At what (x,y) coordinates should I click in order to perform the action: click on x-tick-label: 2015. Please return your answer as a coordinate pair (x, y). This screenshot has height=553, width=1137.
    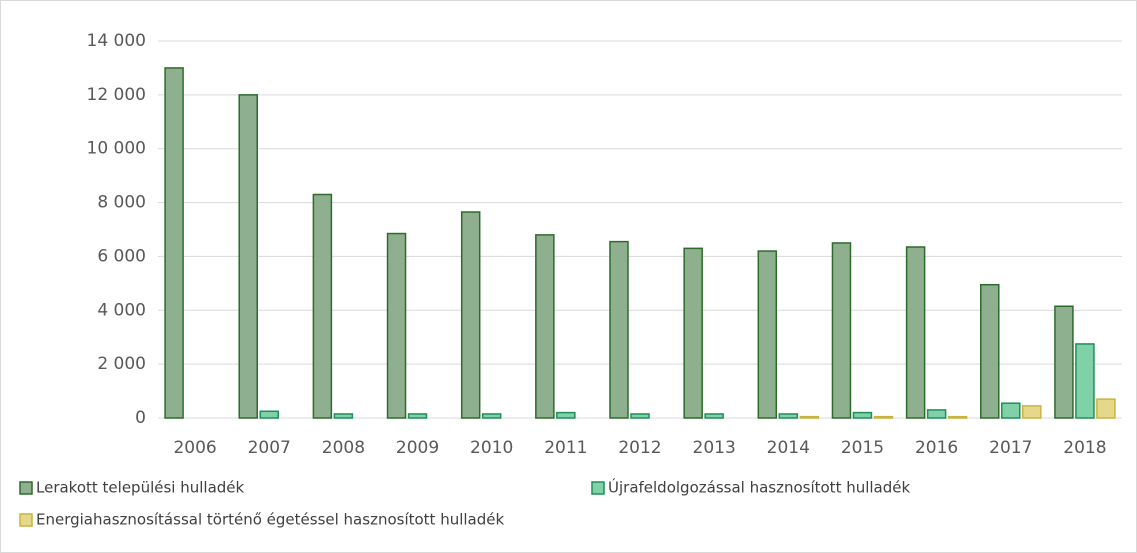
    Looking at the image, I should click on (862, 448).